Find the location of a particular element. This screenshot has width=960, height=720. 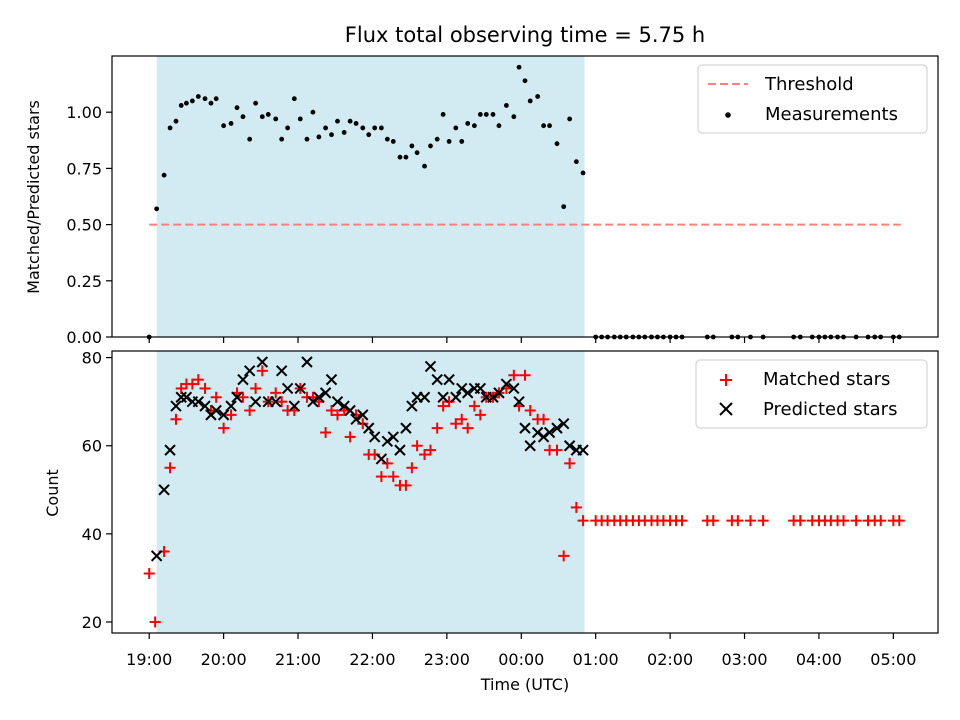

chart-title: Flux total observing time = 5.75 h is located at coordinates (525, 35).